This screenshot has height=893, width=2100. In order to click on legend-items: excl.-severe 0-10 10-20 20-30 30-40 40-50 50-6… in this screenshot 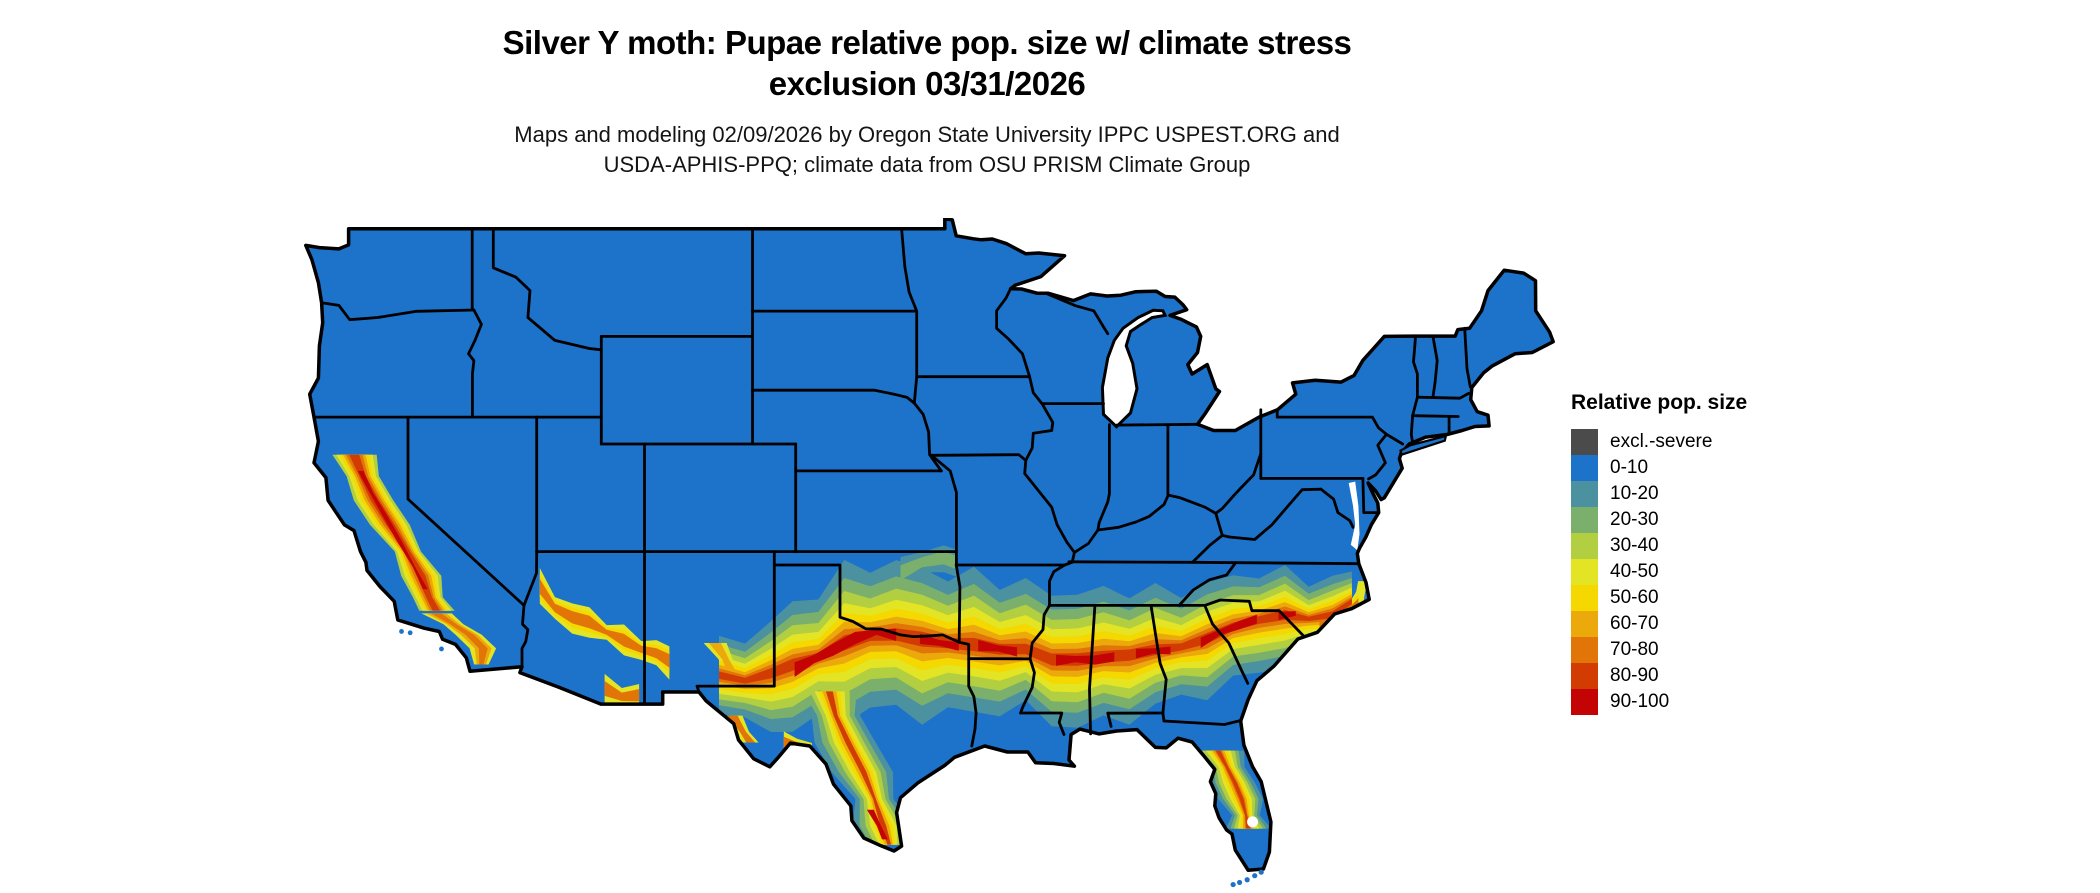, I will do `click(1659, 572)`.